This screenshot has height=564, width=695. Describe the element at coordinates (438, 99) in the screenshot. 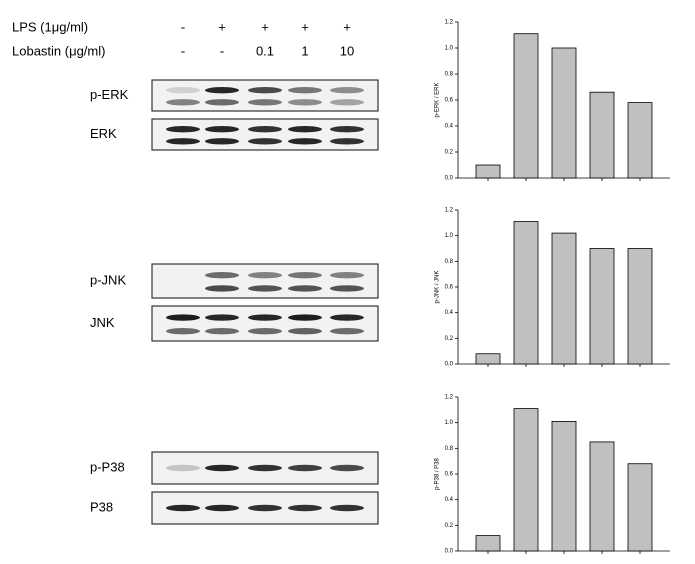

I see `y-axis-label: p-ERK / ERK` at that location.